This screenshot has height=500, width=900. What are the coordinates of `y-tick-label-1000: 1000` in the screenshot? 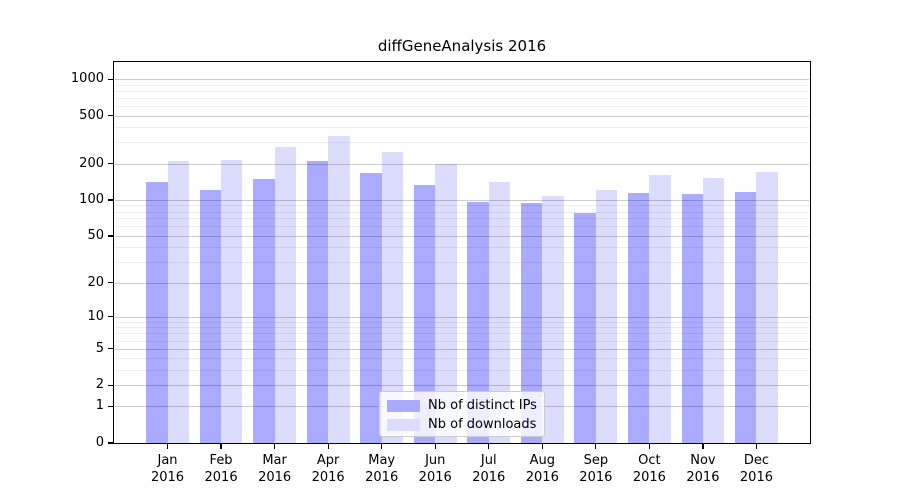 It's located at (87, 79).